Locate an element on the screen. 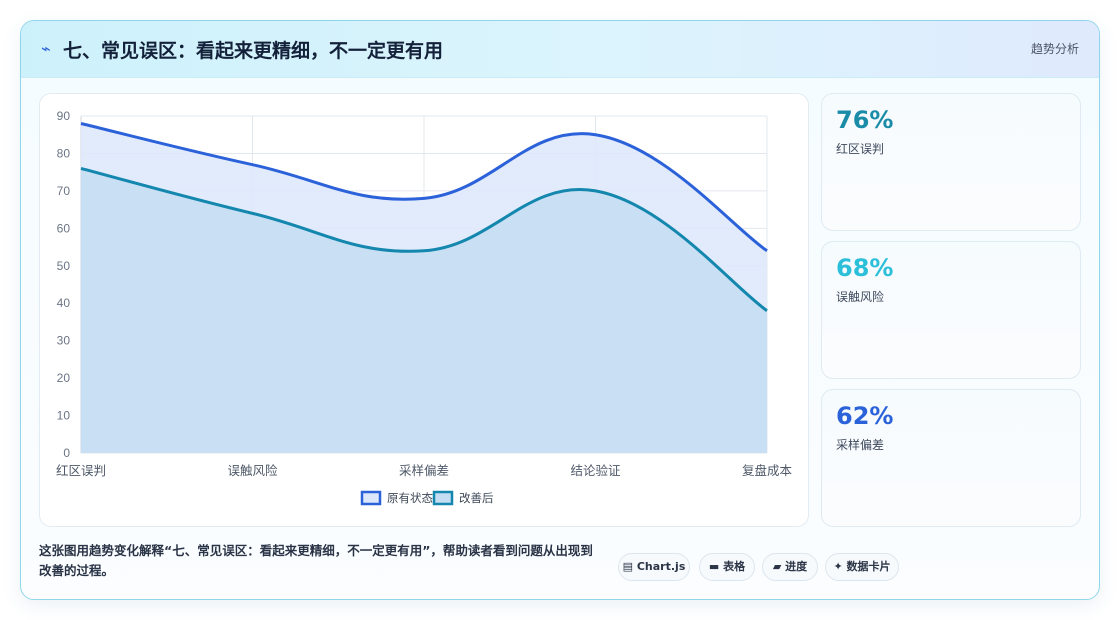 The image size is (1120, 620). x-tick-label: 红区误判 is located at coordinates (81, 470).